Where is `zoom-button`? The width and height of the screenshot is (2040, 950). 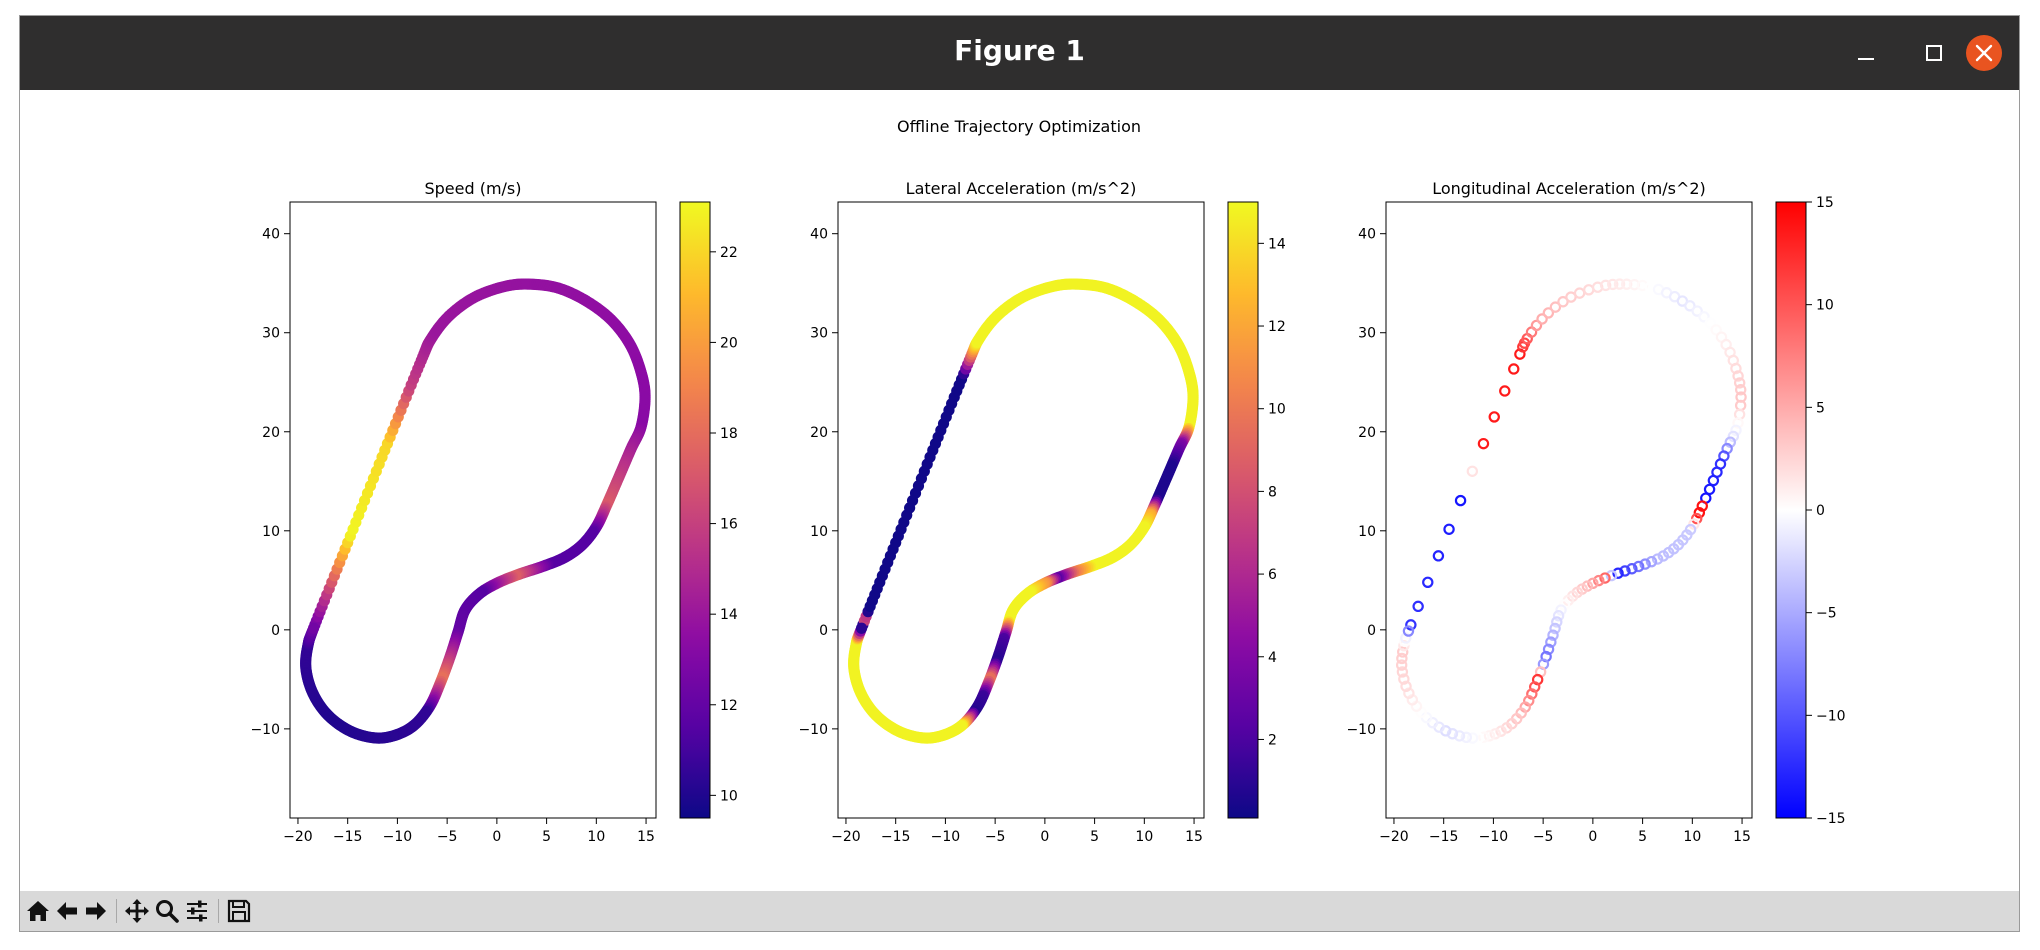 zoom-button is located at coordinates (167, 911).